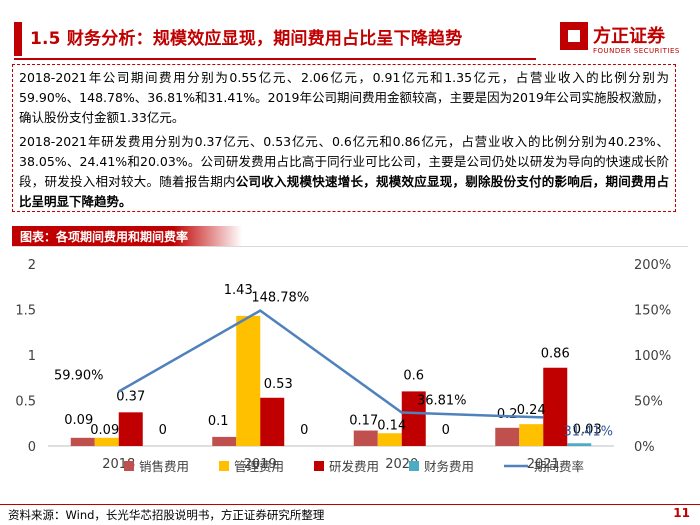  Describe the element at coordinates (442, 401) in the screenshot. I see `rate-value-label: 36.81%` at that location.